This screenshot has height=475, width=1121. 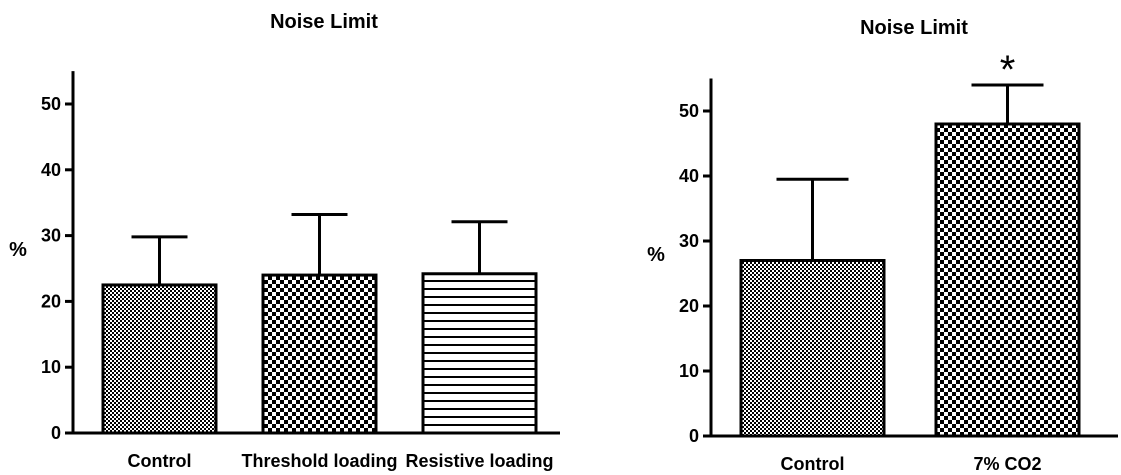 I want to click on x-category-label: 7% CO2, so click(x=1007, y=464).